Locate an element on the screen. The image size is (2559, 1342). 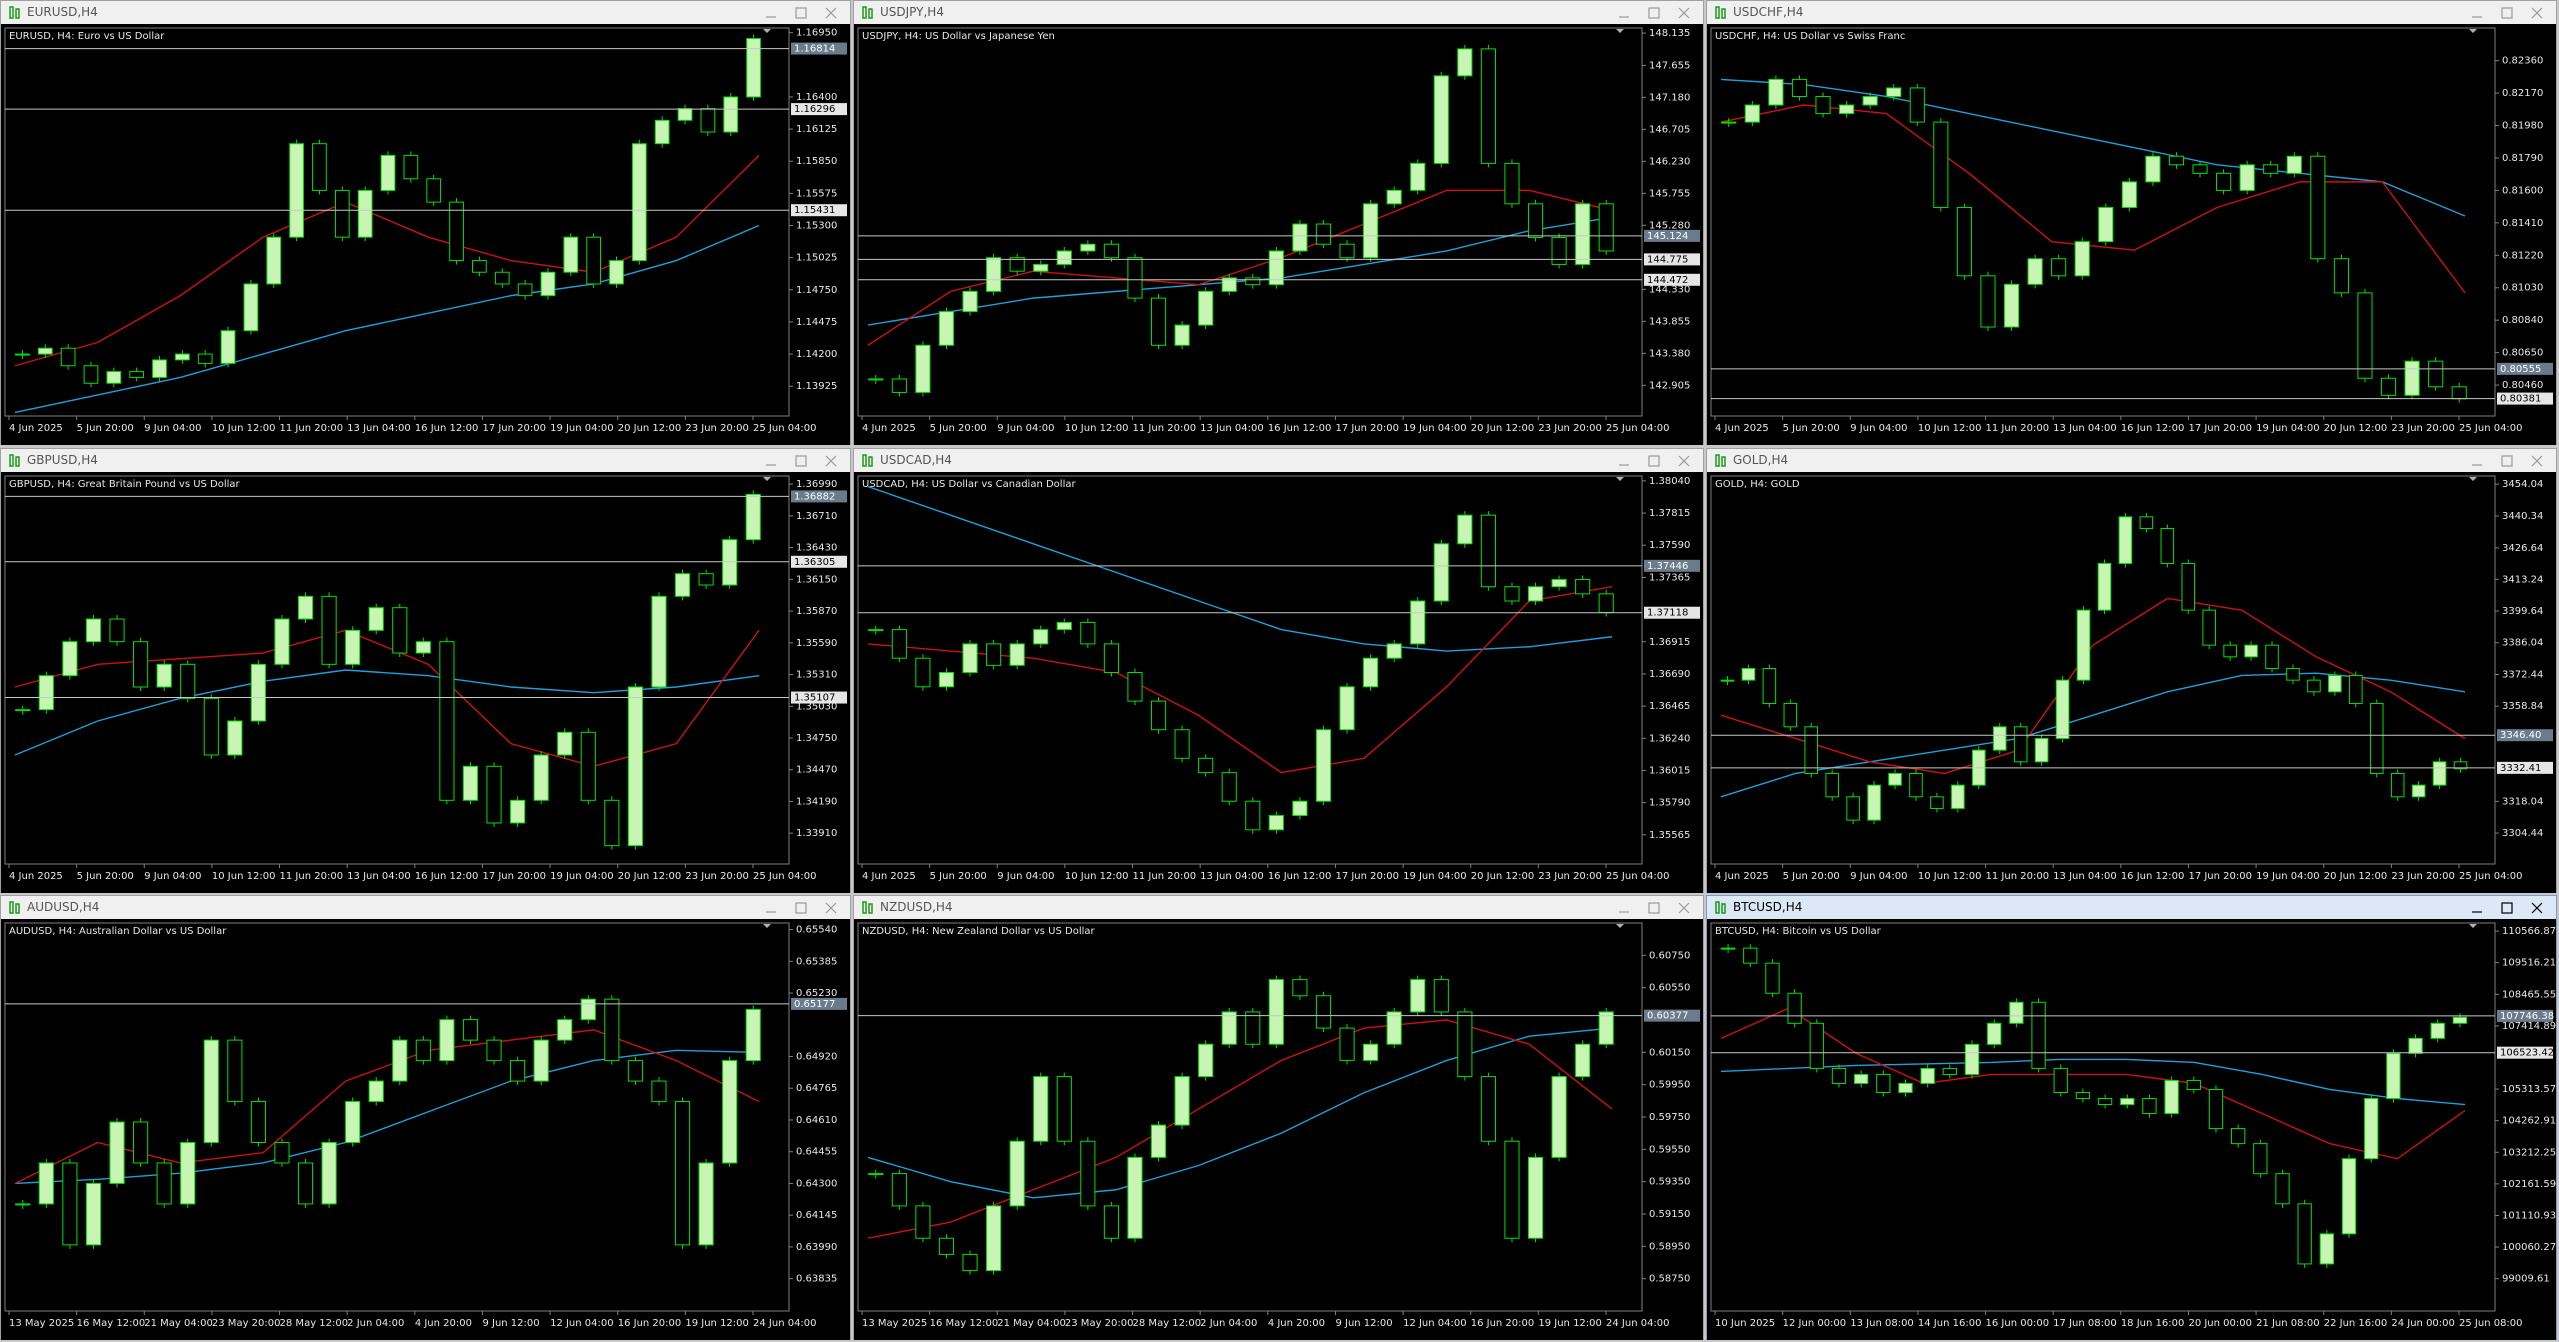
y-tick-label: 143.380 is located at coordinates (1669, 353).